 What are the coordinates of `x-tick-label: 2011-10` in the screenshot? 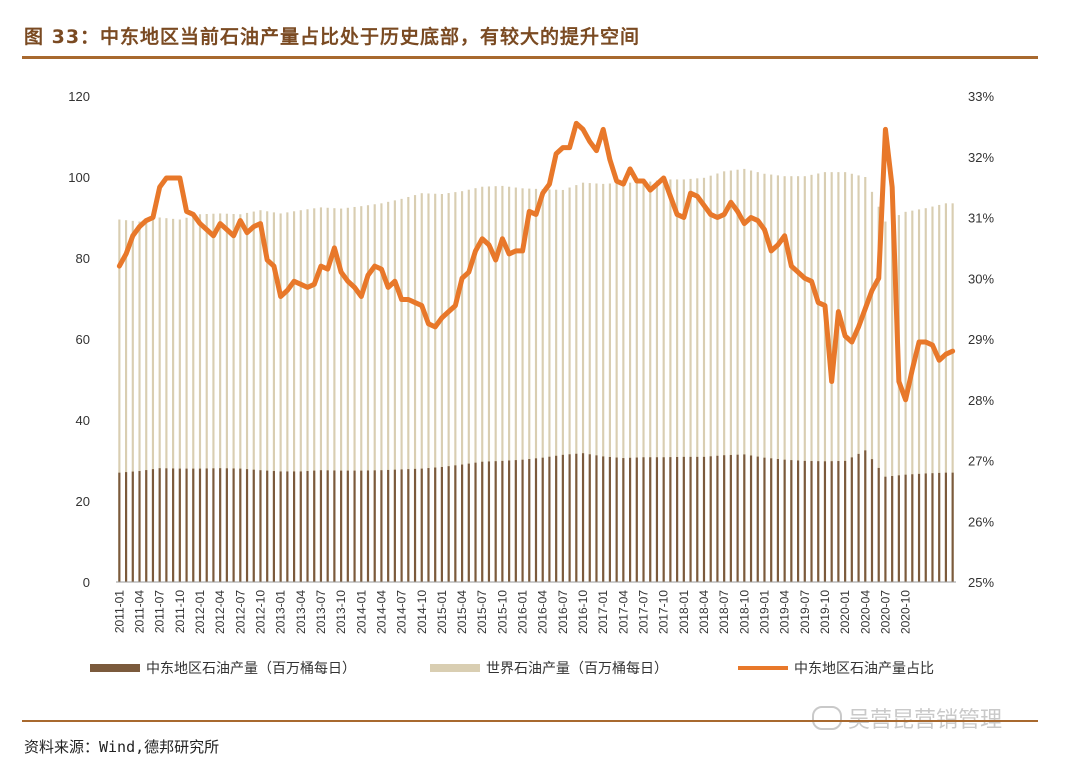 It's located at (180, 611).